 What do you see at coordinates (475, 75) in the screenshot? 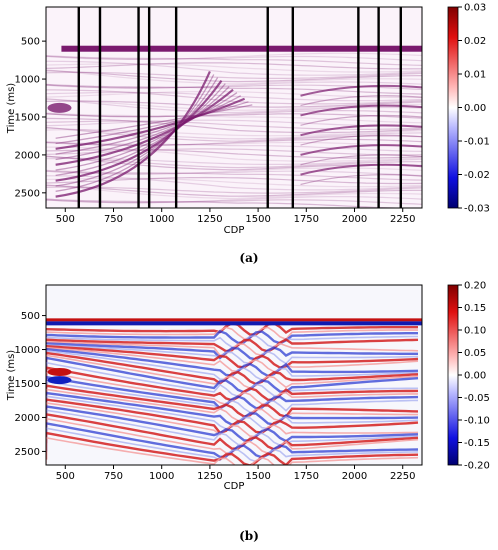
I see `colorbar-tick-label: 0.01` at bounding box center [475, 75].